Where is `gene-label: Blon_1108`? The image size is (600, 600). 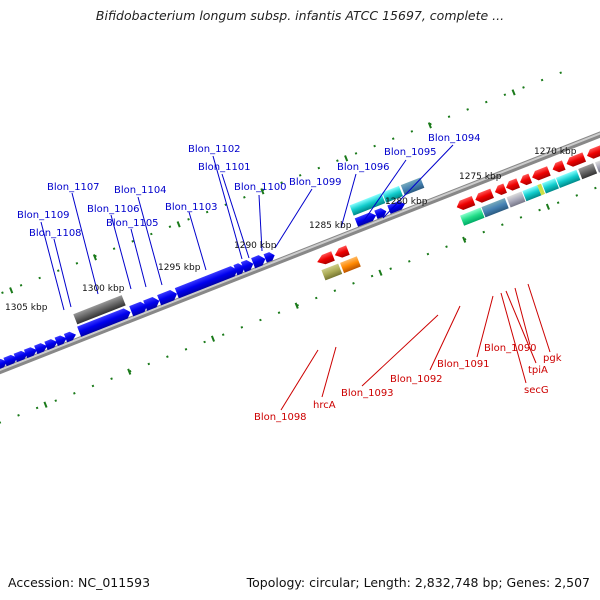 gene-label: Blon_1108 is located at coordinates (55, 233).